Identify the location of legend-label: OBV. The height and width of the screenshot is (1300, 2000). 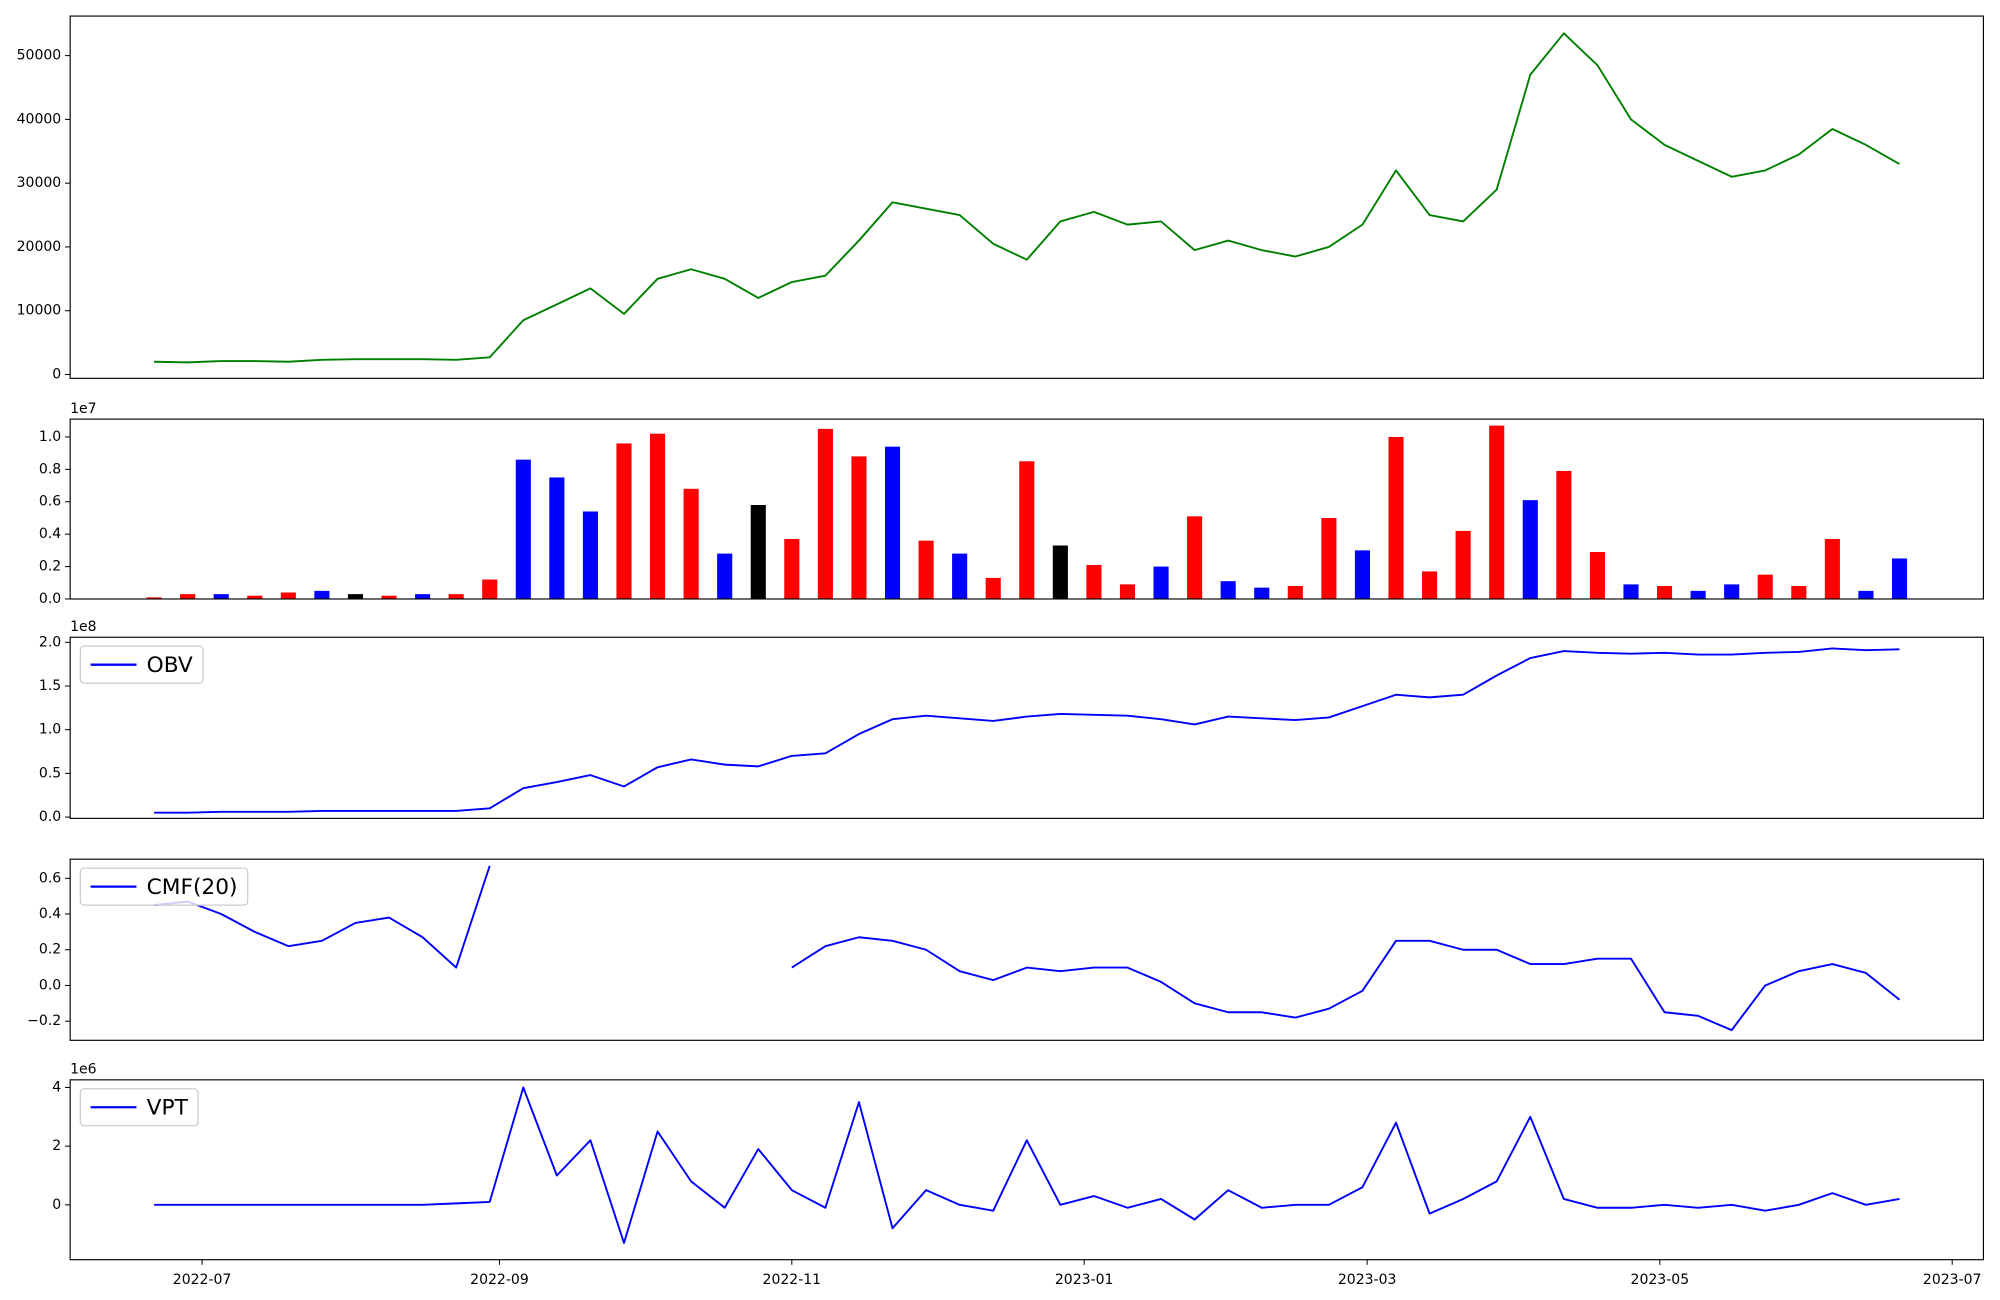
(170, 665).